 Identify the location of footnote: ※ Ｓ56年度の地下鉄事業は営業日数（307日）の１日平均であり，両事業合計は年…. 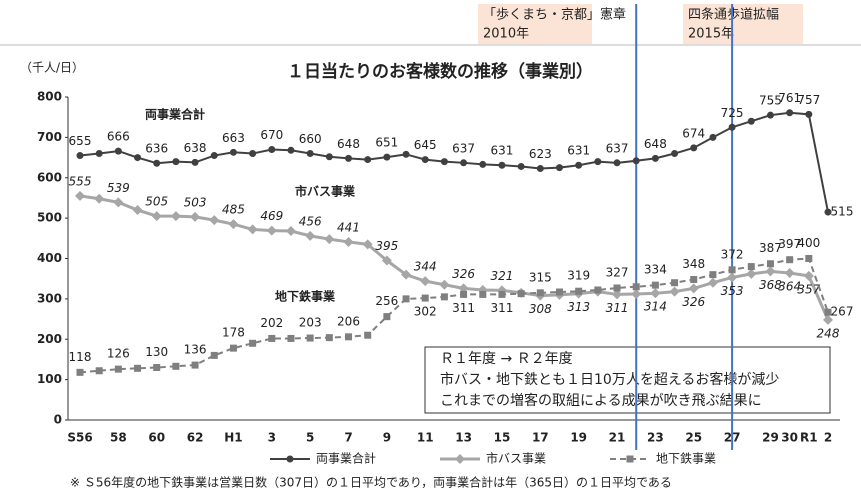
(371, 482).